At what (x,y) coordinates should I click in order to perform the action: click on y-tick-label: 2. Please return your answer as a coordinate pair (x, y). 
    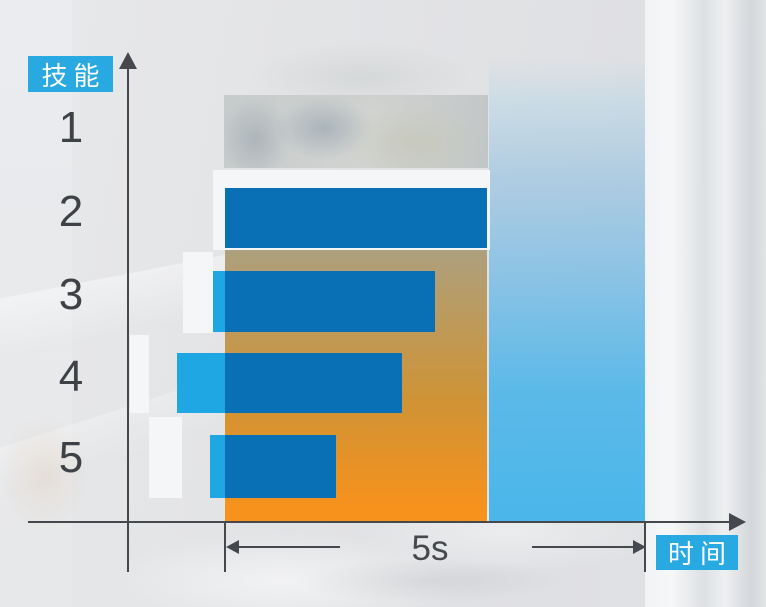
    Looking at the image, I should click on (71, 211).